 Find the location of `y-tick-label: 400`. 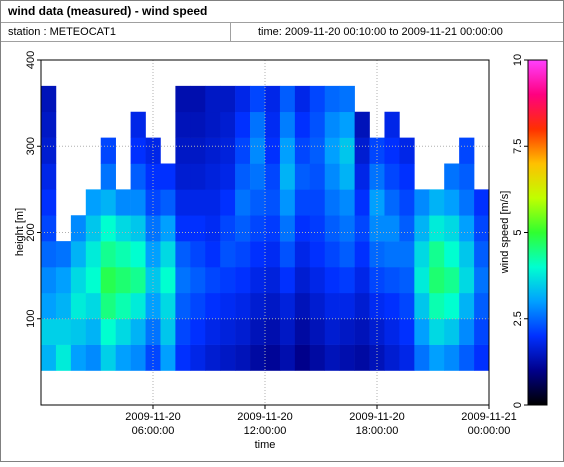

y-tick-label: 400 is located at coordinates (31, 60).